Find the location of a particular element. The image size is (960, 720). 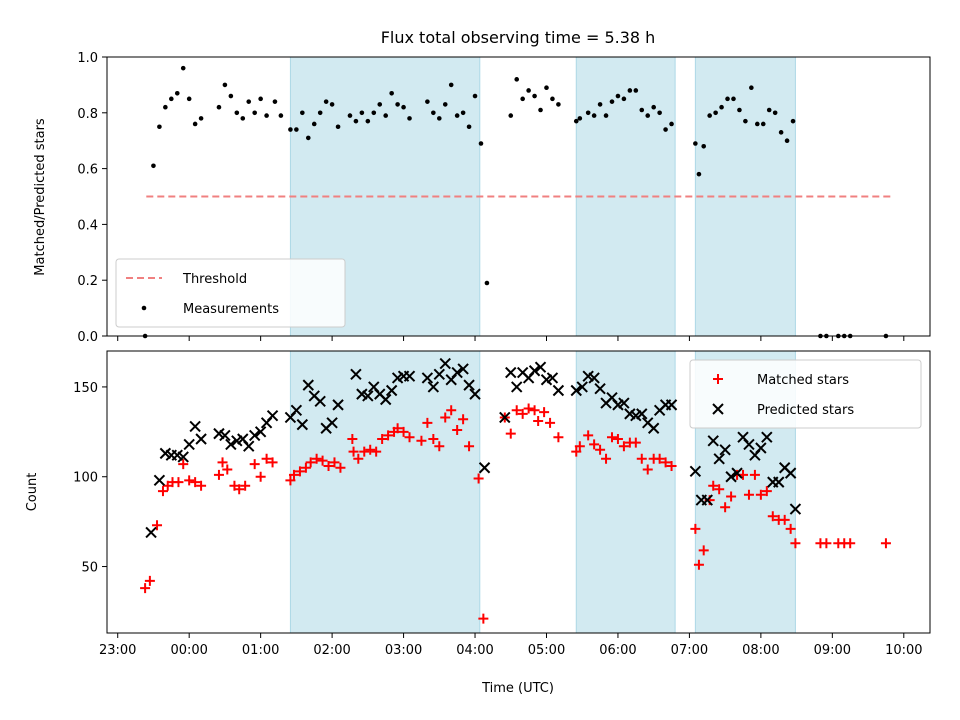

legend-box is located at coordinates (805, 394).